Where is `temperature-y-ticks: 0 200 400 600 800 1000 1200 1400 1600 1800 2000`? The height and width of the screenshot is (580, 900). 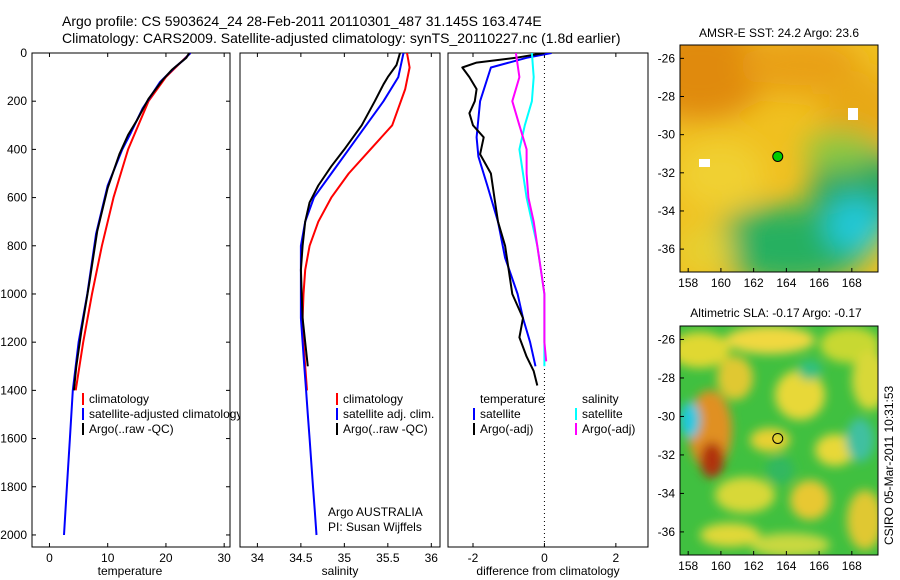
temperature-y-ticks: 0 200 400 600 800 1000 1200 1400 1600 1800 2000 is located at coordinates (13, 294).